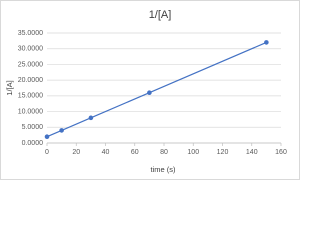  Describe the element at coordinates (193, 152) in the screenshot. I see `x-tick-label: 100` at that location.